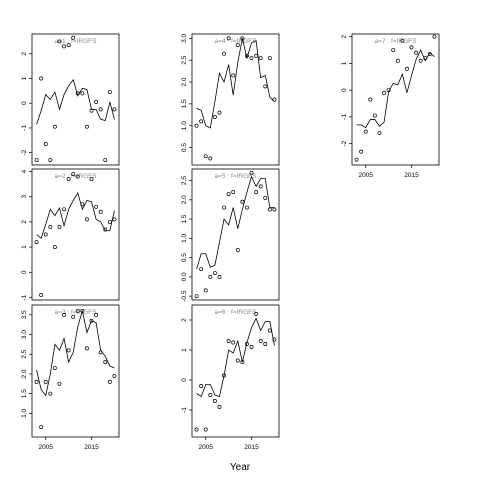  Describe the element at coordinates (236, 312) in the screenshot. I see `panel-title: a=6 : f=IRGFS` at that location.